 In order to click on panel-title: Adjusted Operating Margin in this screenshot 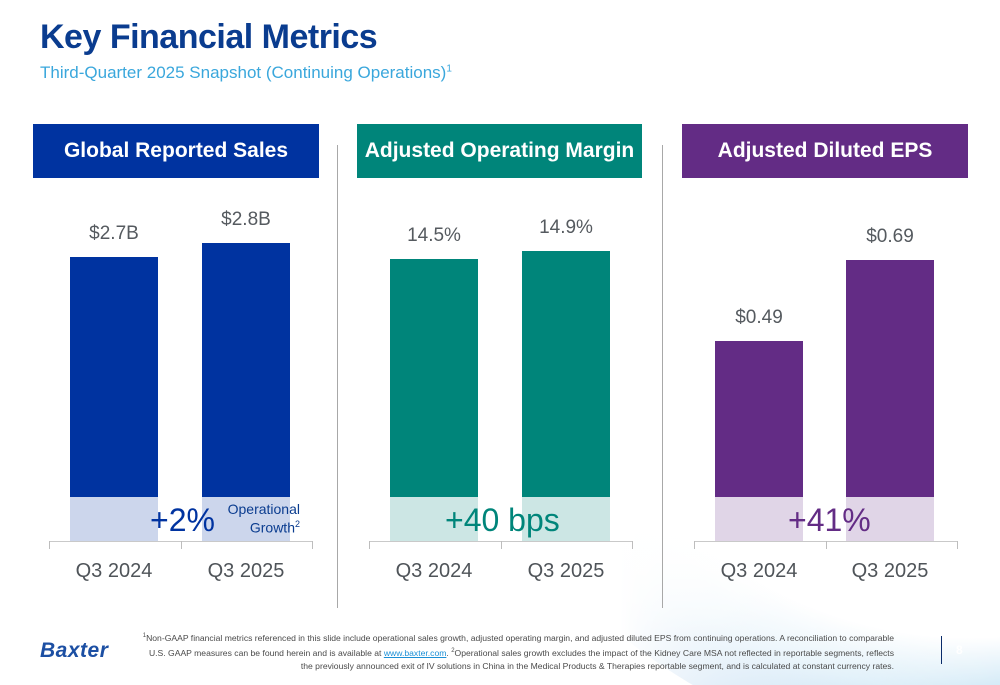, I will do `click(499, 150)`.